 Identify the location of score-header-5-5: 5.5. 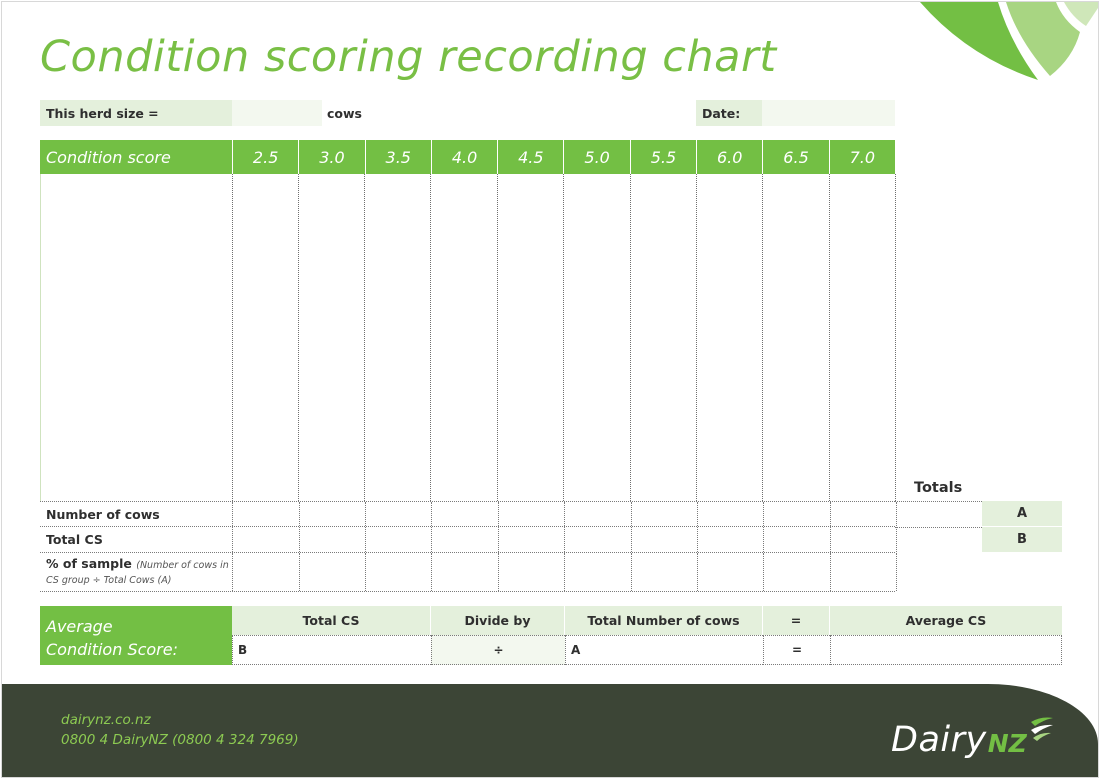
(662, 157).